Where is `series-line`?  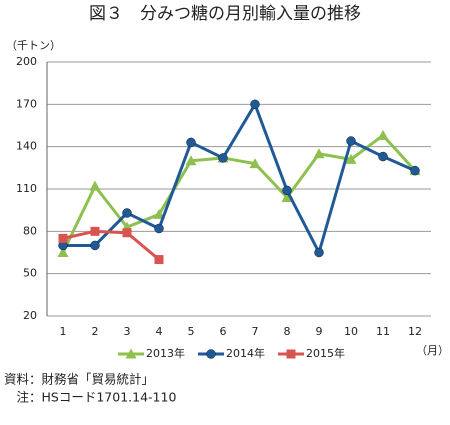
series-line is located at coordinates (111, 245).